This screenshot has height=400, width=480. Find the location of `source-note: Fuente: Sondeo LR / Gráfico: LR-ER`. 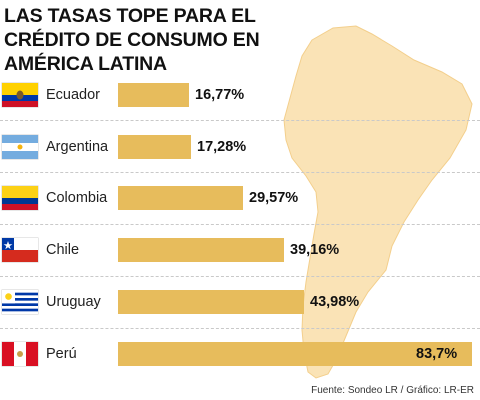

source-note: Fuente: Sondeo LR / Gráfico: LR-ER is located at coordinates (392, 390).